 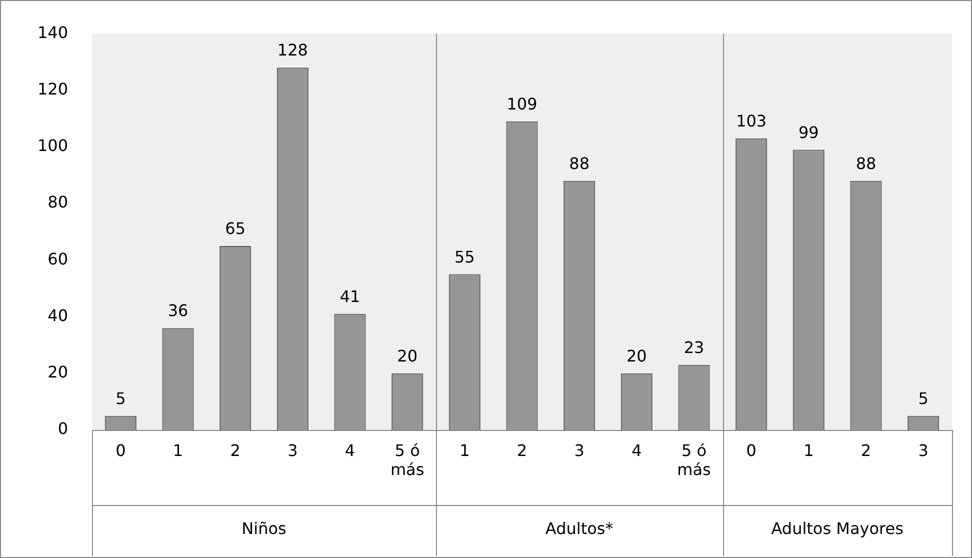 I want to click on data-label: 36, so click(x=178, y=310).